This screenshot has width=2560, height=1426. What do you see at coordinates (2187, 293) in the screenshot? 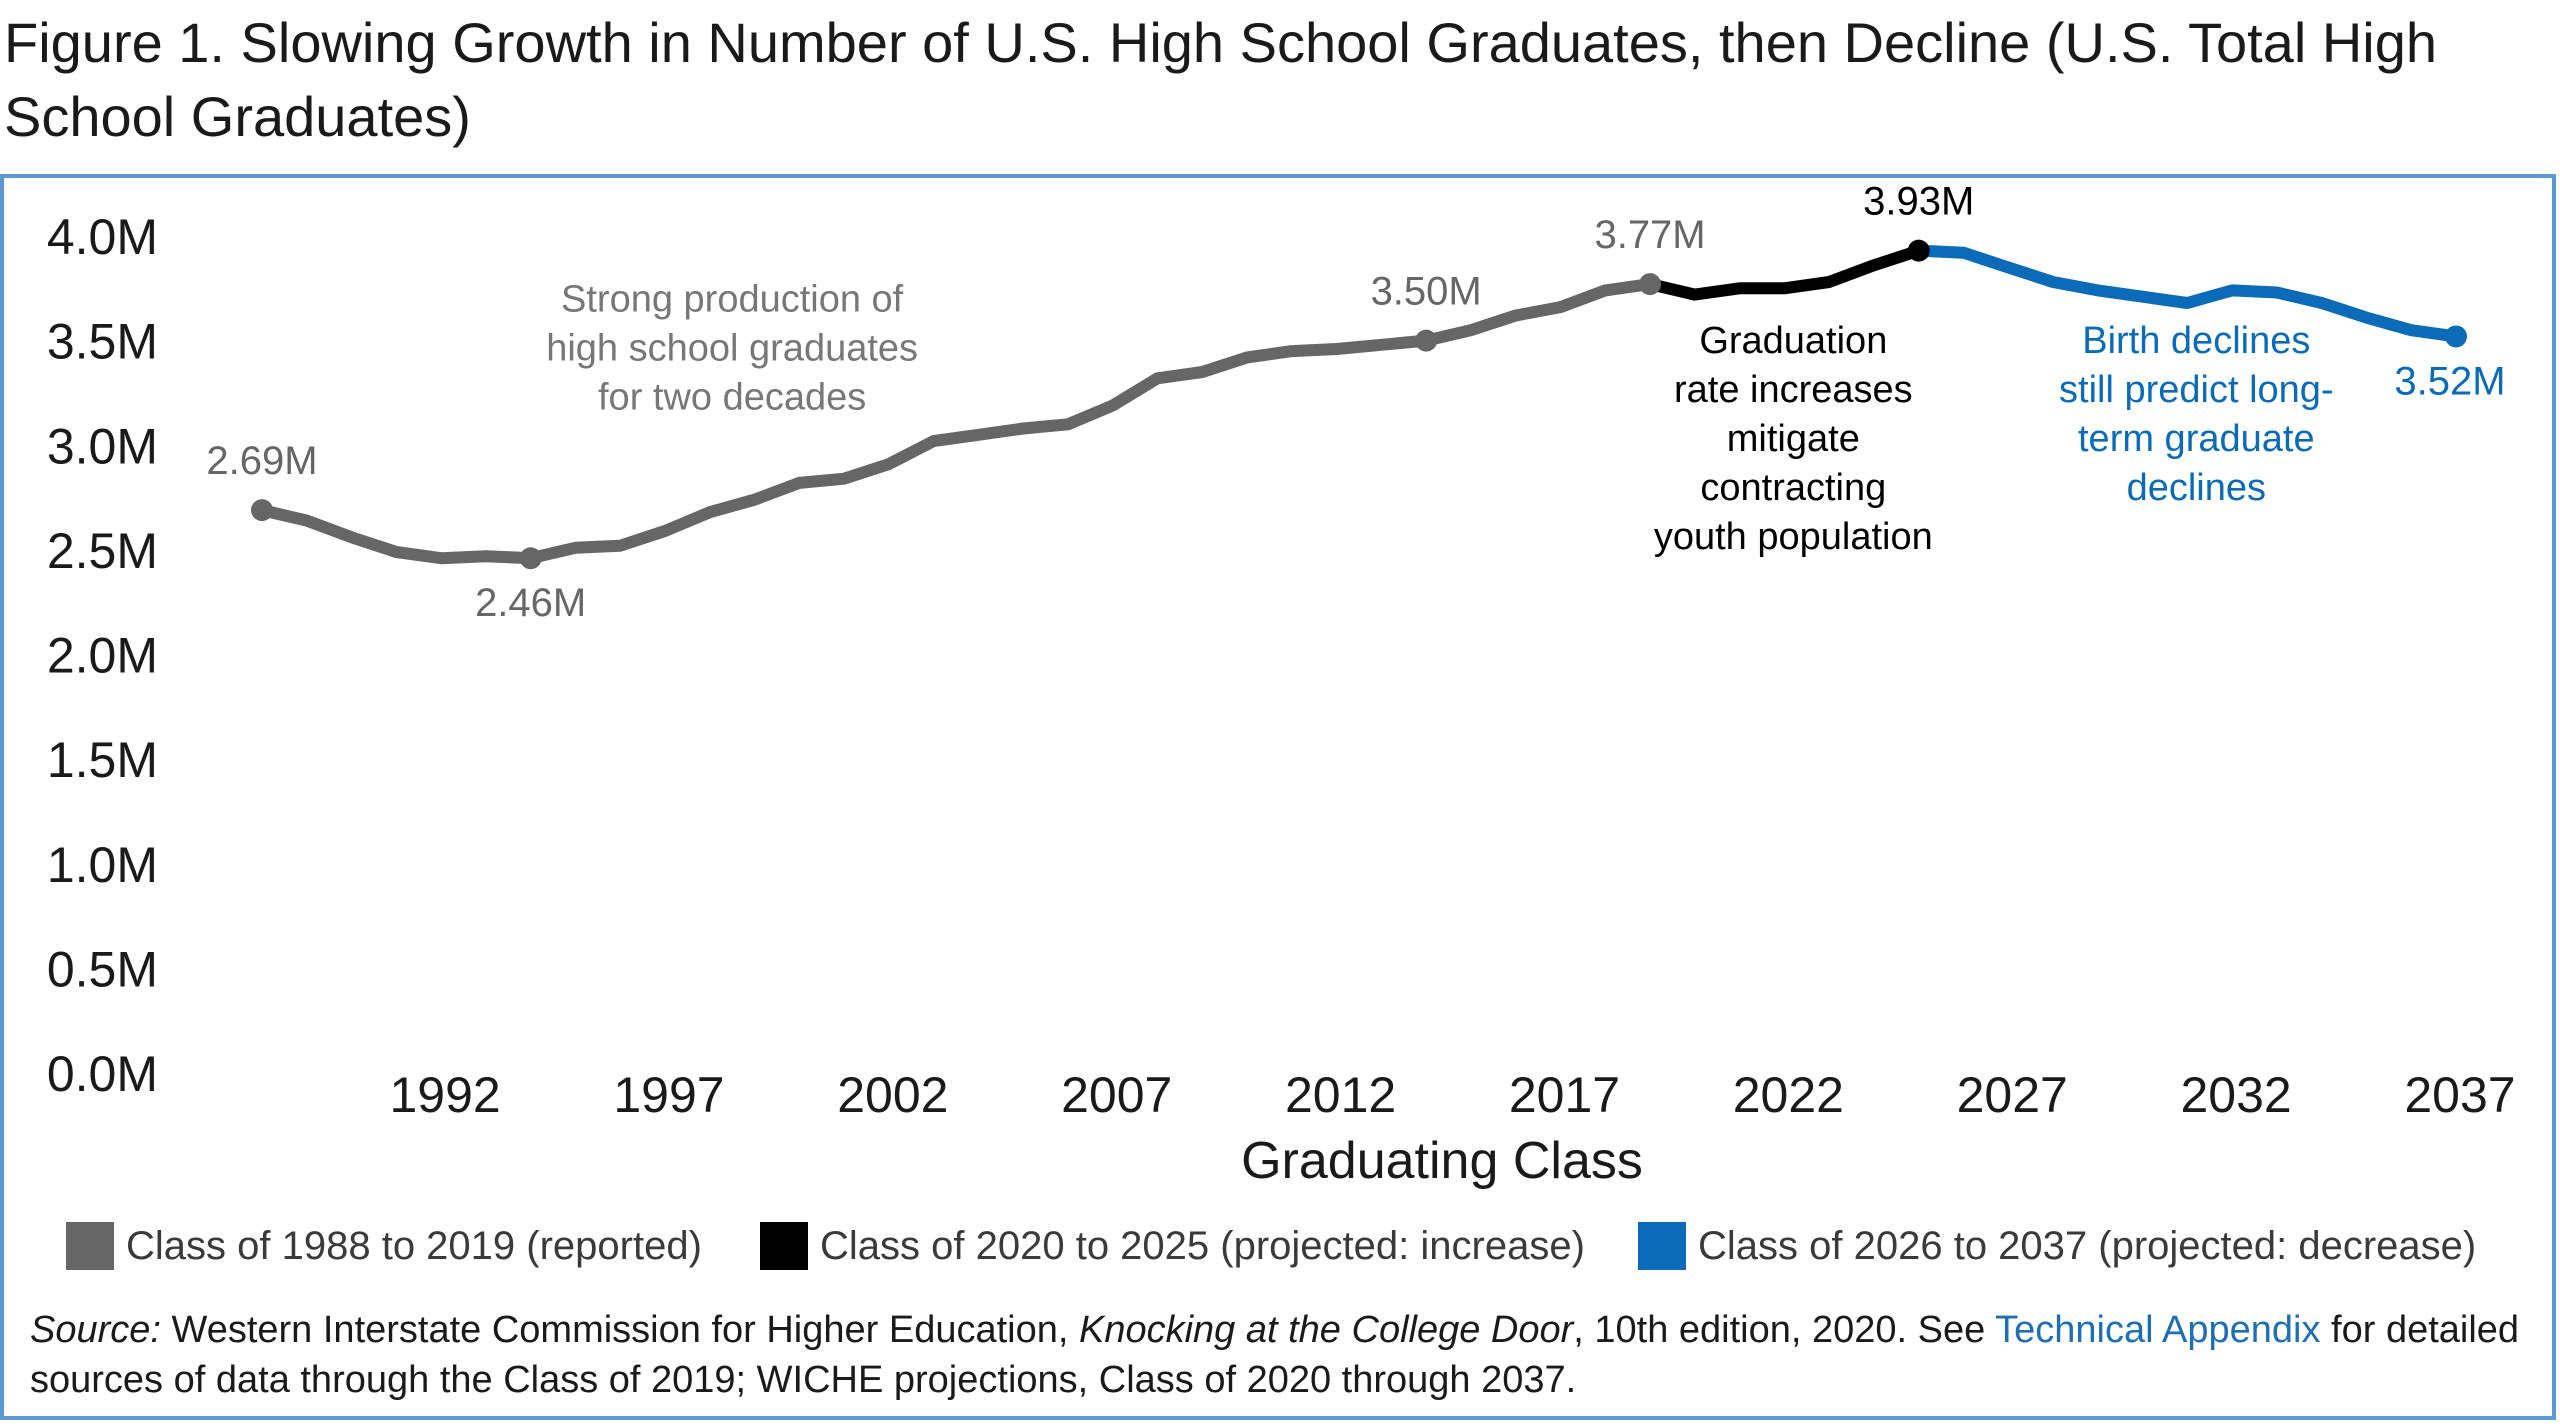
I see `series-line-decrease` at bounding box center [2187, 293].